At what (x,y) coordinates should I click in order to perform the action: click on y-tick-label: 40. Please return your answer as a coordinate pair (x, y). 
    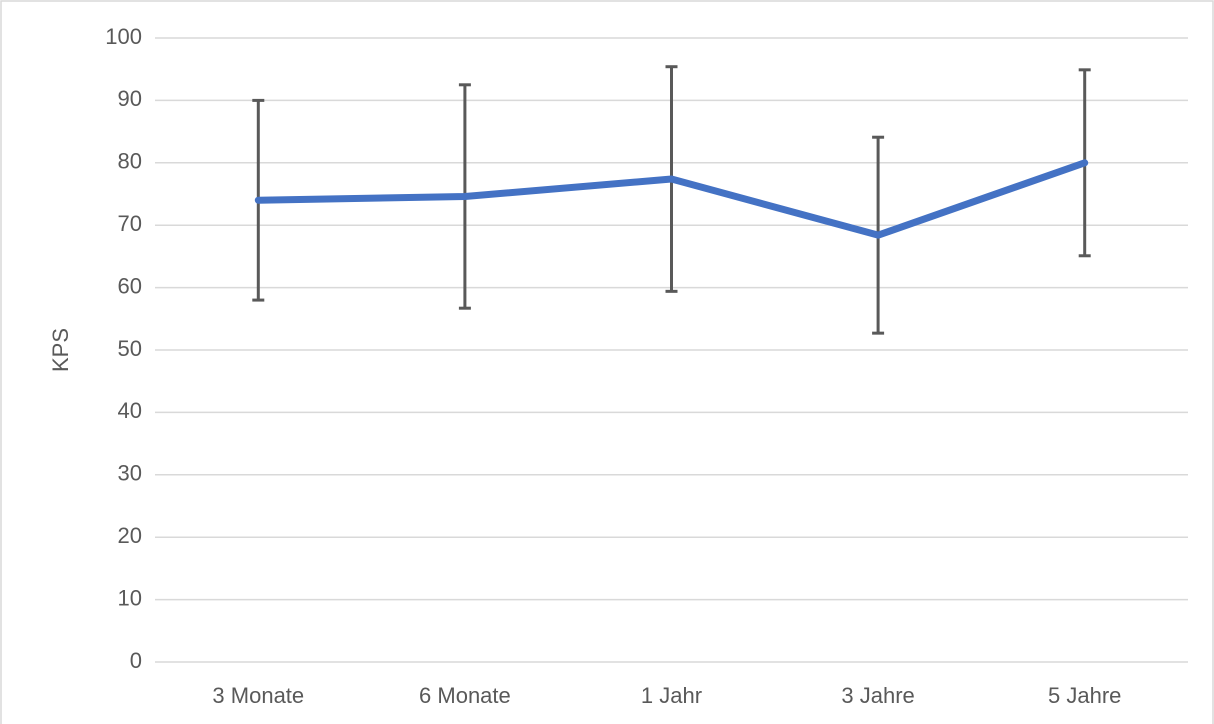
    Looking at the image, I should click on (130, 410).